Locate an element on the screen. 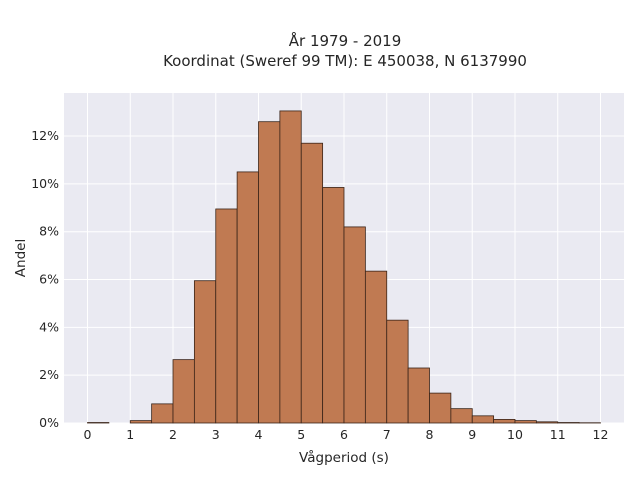  x-tick-label-12: 12 is located at coordinates (601, 434).